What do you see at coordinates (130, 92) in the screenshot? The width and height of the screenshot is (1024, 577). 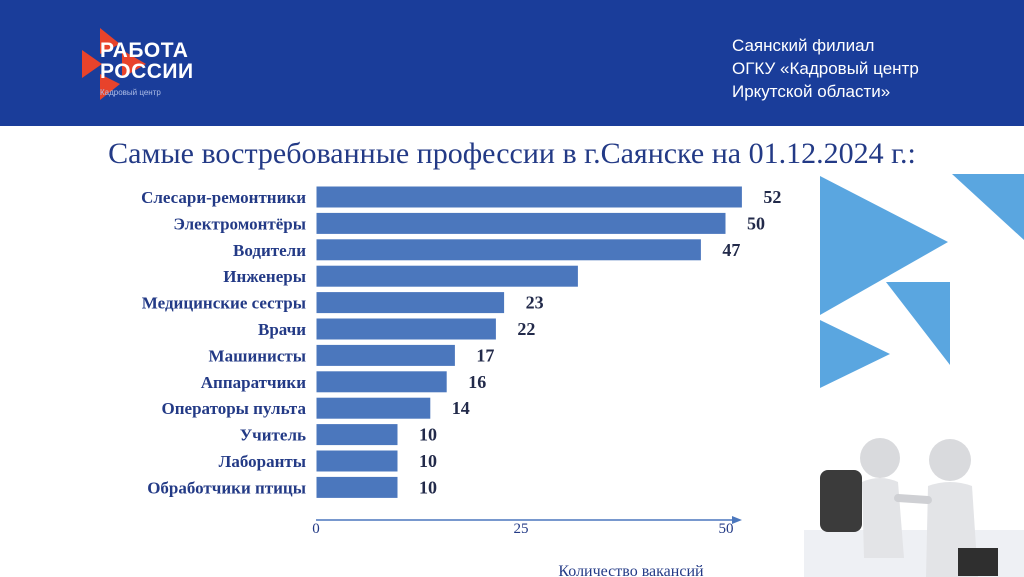 I see `logo-subtitle: Кадровый центр` at bounding box center [130, 92].